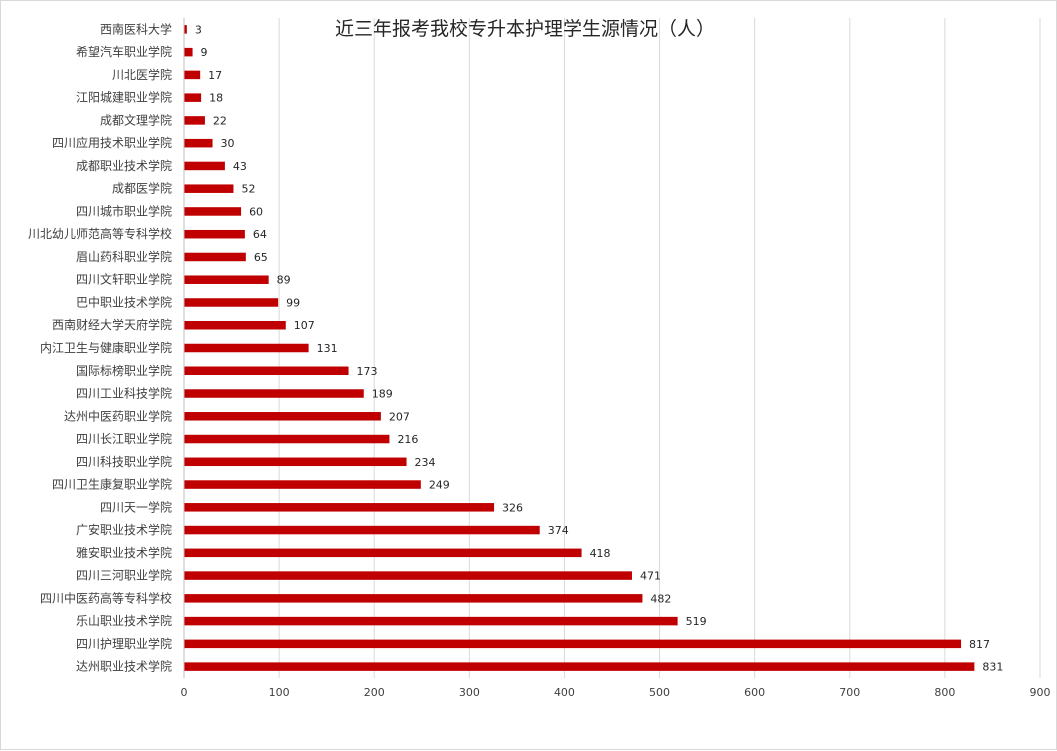  What do you see at coordinates (979, 644) in the screenshot?
I see `value-label: 817` at bounding box center [979, 644].